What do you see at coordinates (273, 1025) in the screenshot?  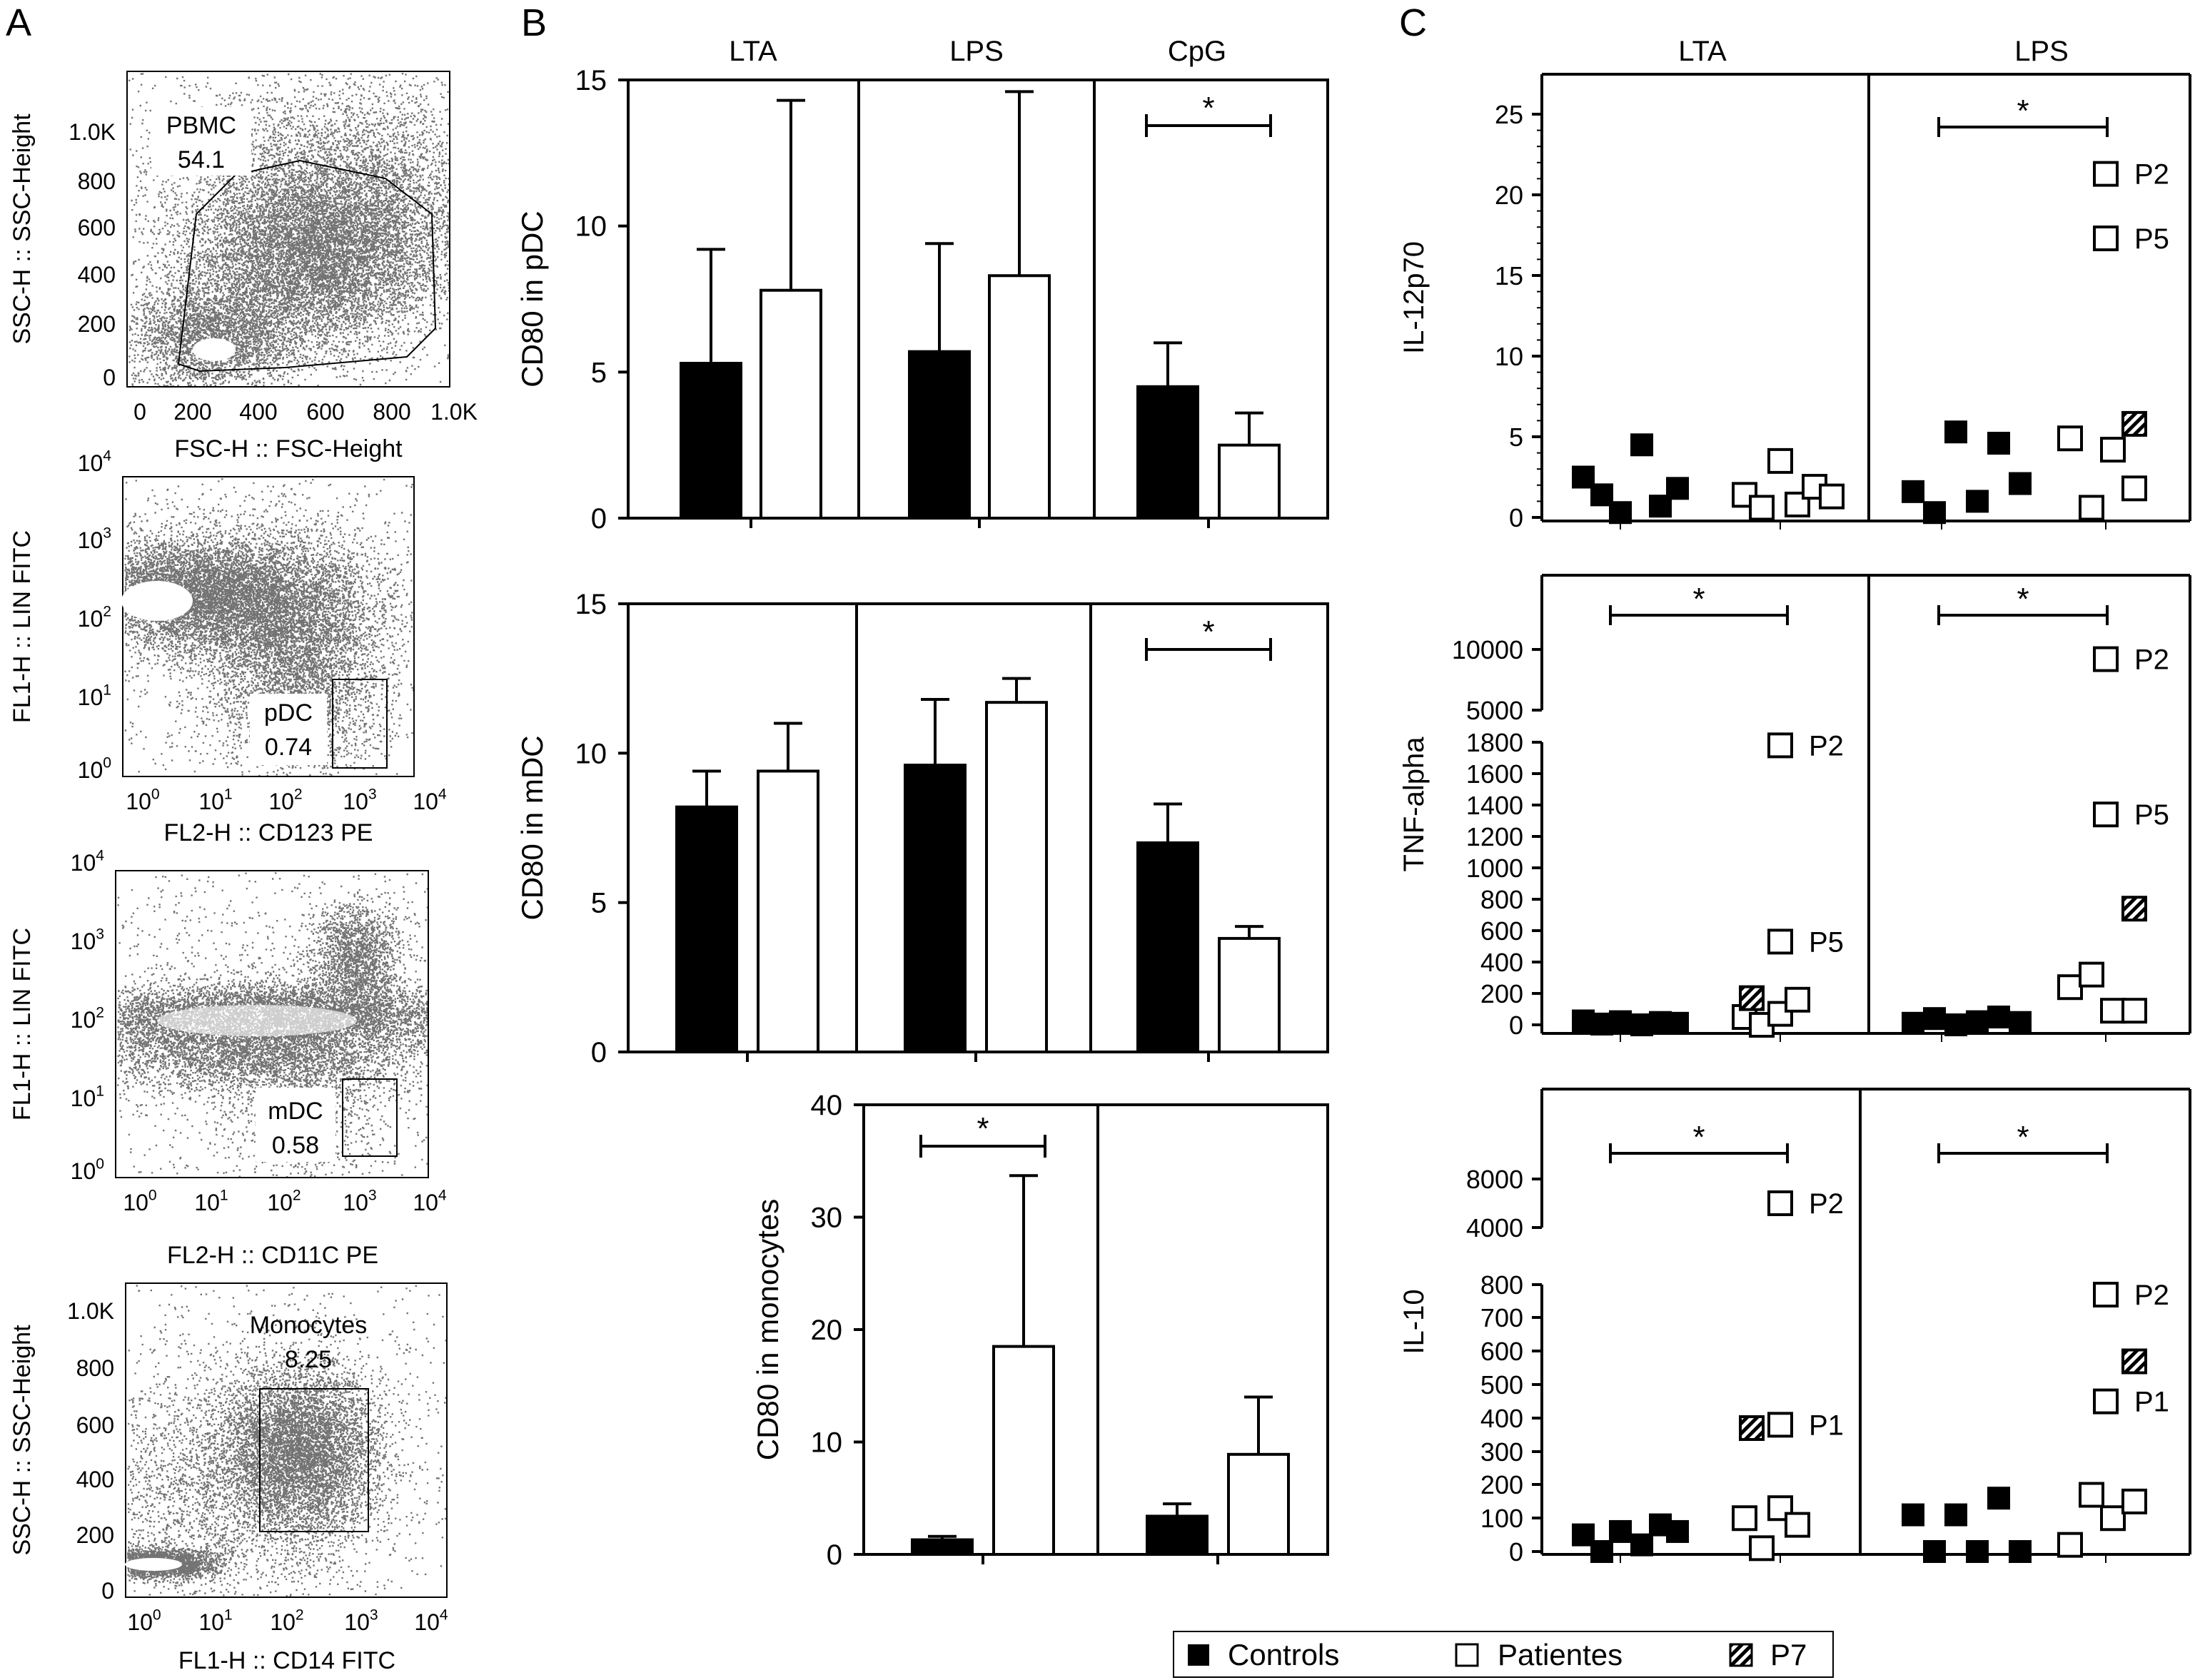 I see `flow-plot-mdc-events` at bounding box center [273, 1025].